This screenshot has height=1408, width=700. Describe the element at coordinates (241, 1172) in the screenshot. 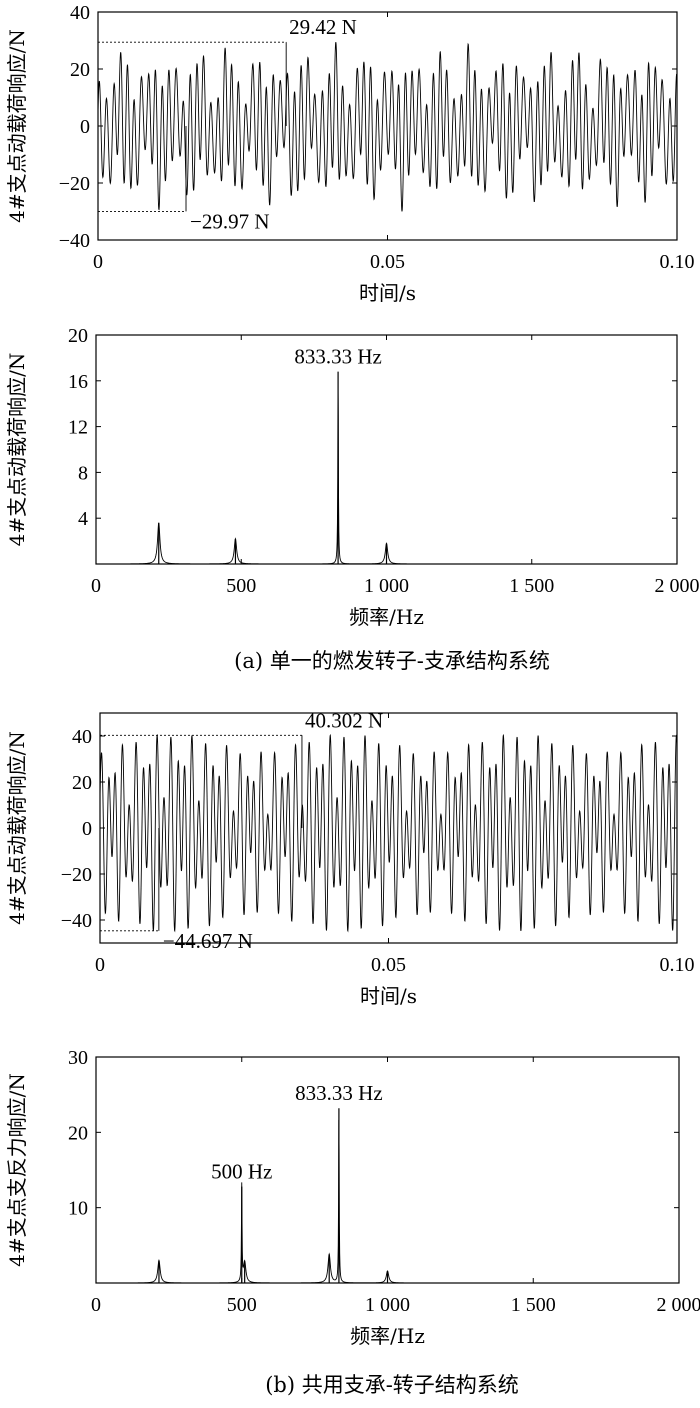

I see `peak-annotation: 500 Hz` at that location.